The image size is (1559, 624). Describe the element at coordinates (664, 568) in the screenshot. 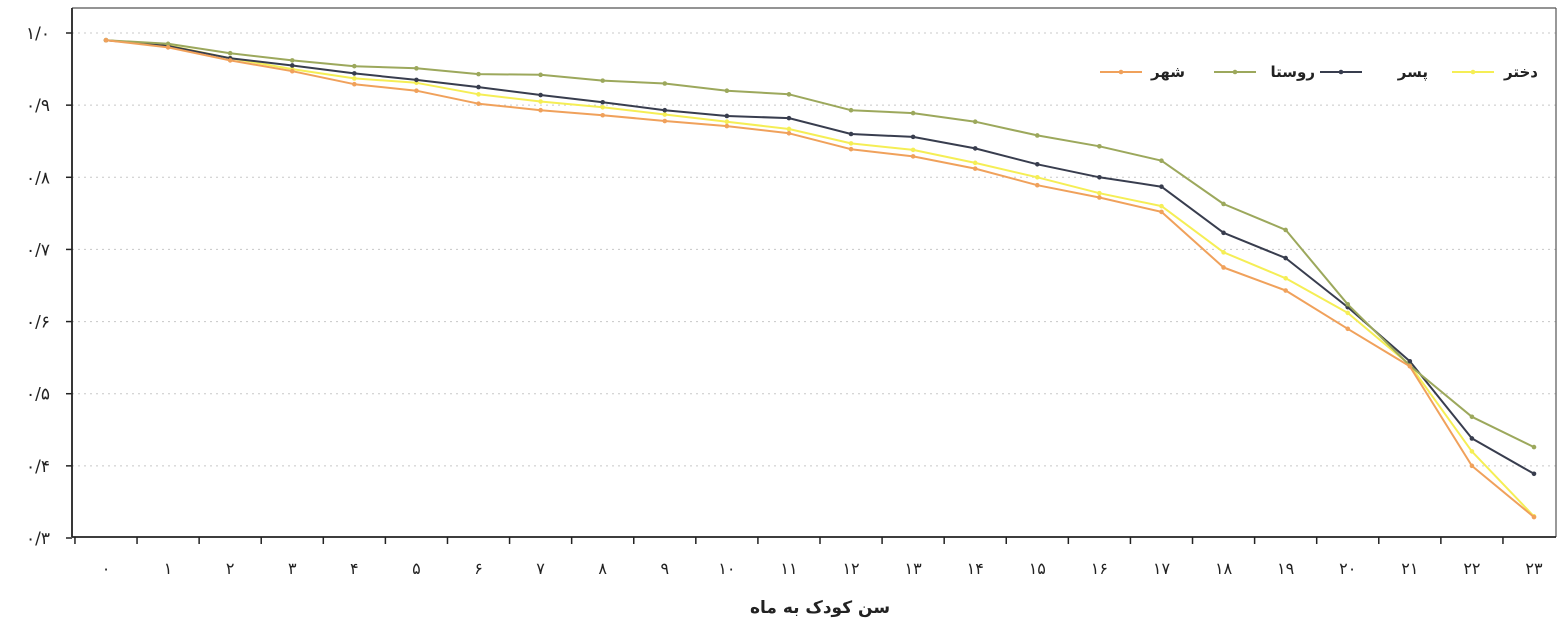

I see `x-tick-label: ۹` at that location.